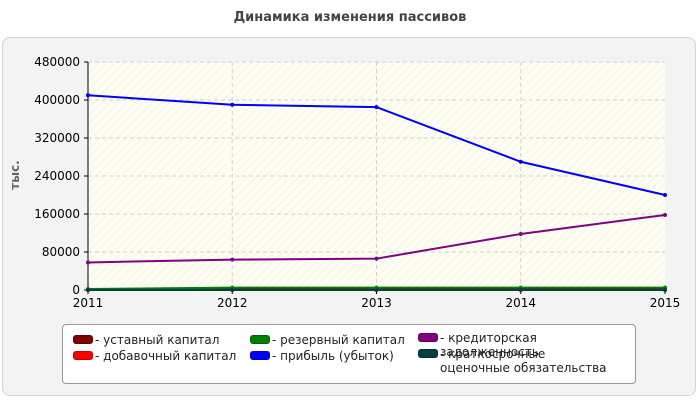 The width and height of the screenshot is (700, 400). I want to click on y-tick-label: 480000, so click(57, 62).